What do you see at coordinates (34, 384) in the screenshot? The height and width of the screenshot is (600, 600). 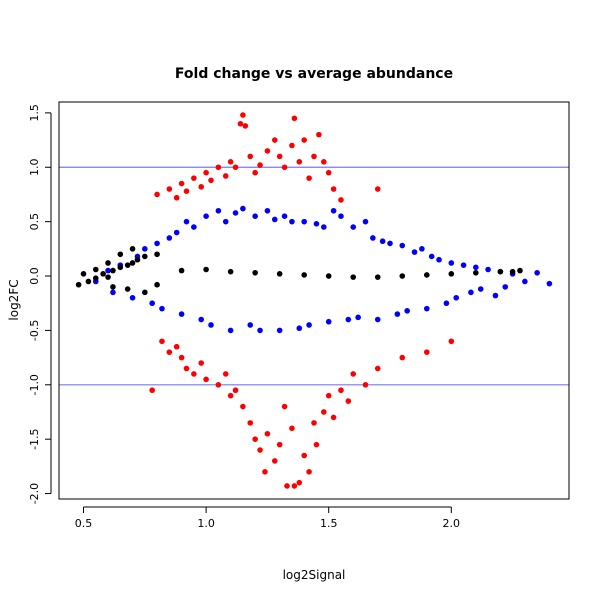 I see `y-tick-label: -1.0` at bounding box center [34, 384].